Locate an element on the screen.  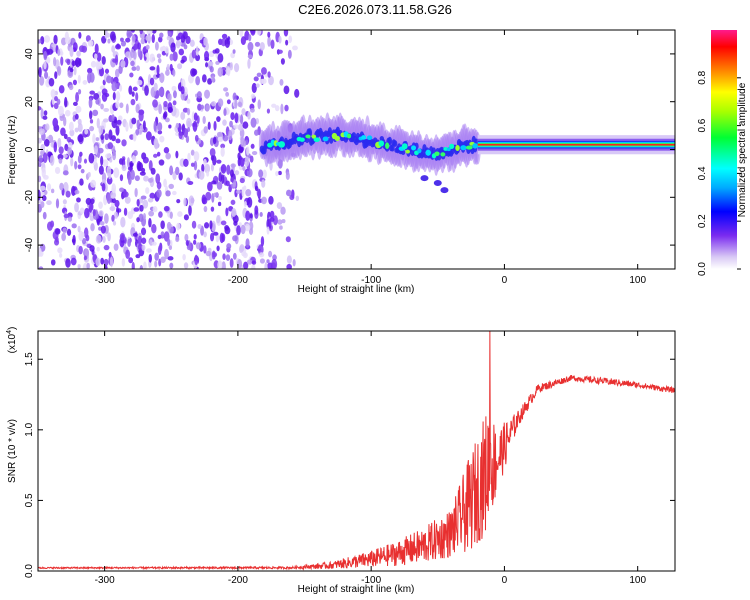
x-tick-label: 0 is located at coordinates (505, 580).